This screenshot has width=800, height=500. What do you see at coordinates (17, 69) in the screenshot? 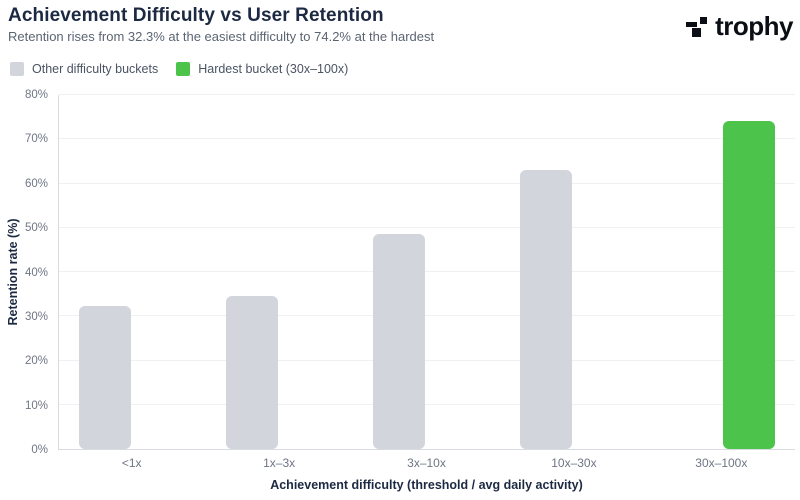
I see `legend-swatch-gray` at bounding box center [17, 69].